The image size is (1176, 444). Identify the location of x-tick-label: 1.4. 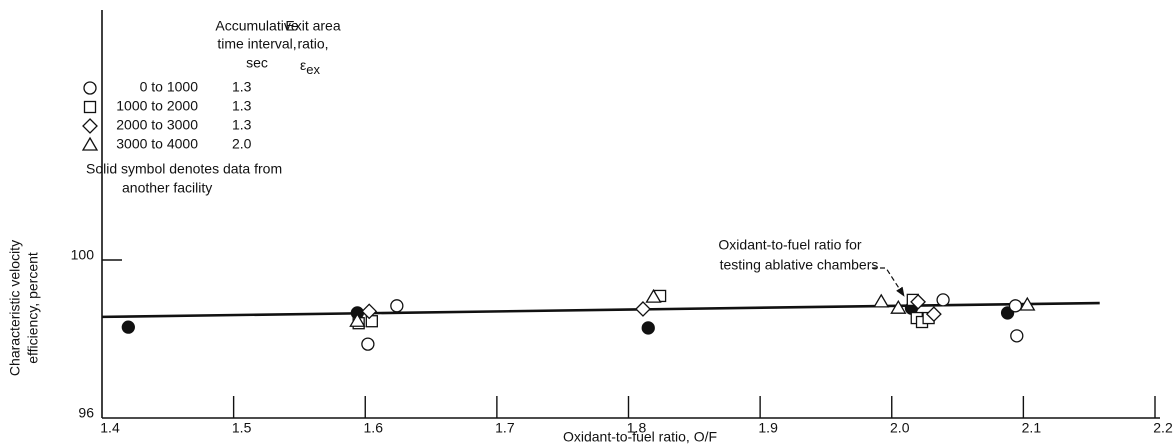
(110, 428).